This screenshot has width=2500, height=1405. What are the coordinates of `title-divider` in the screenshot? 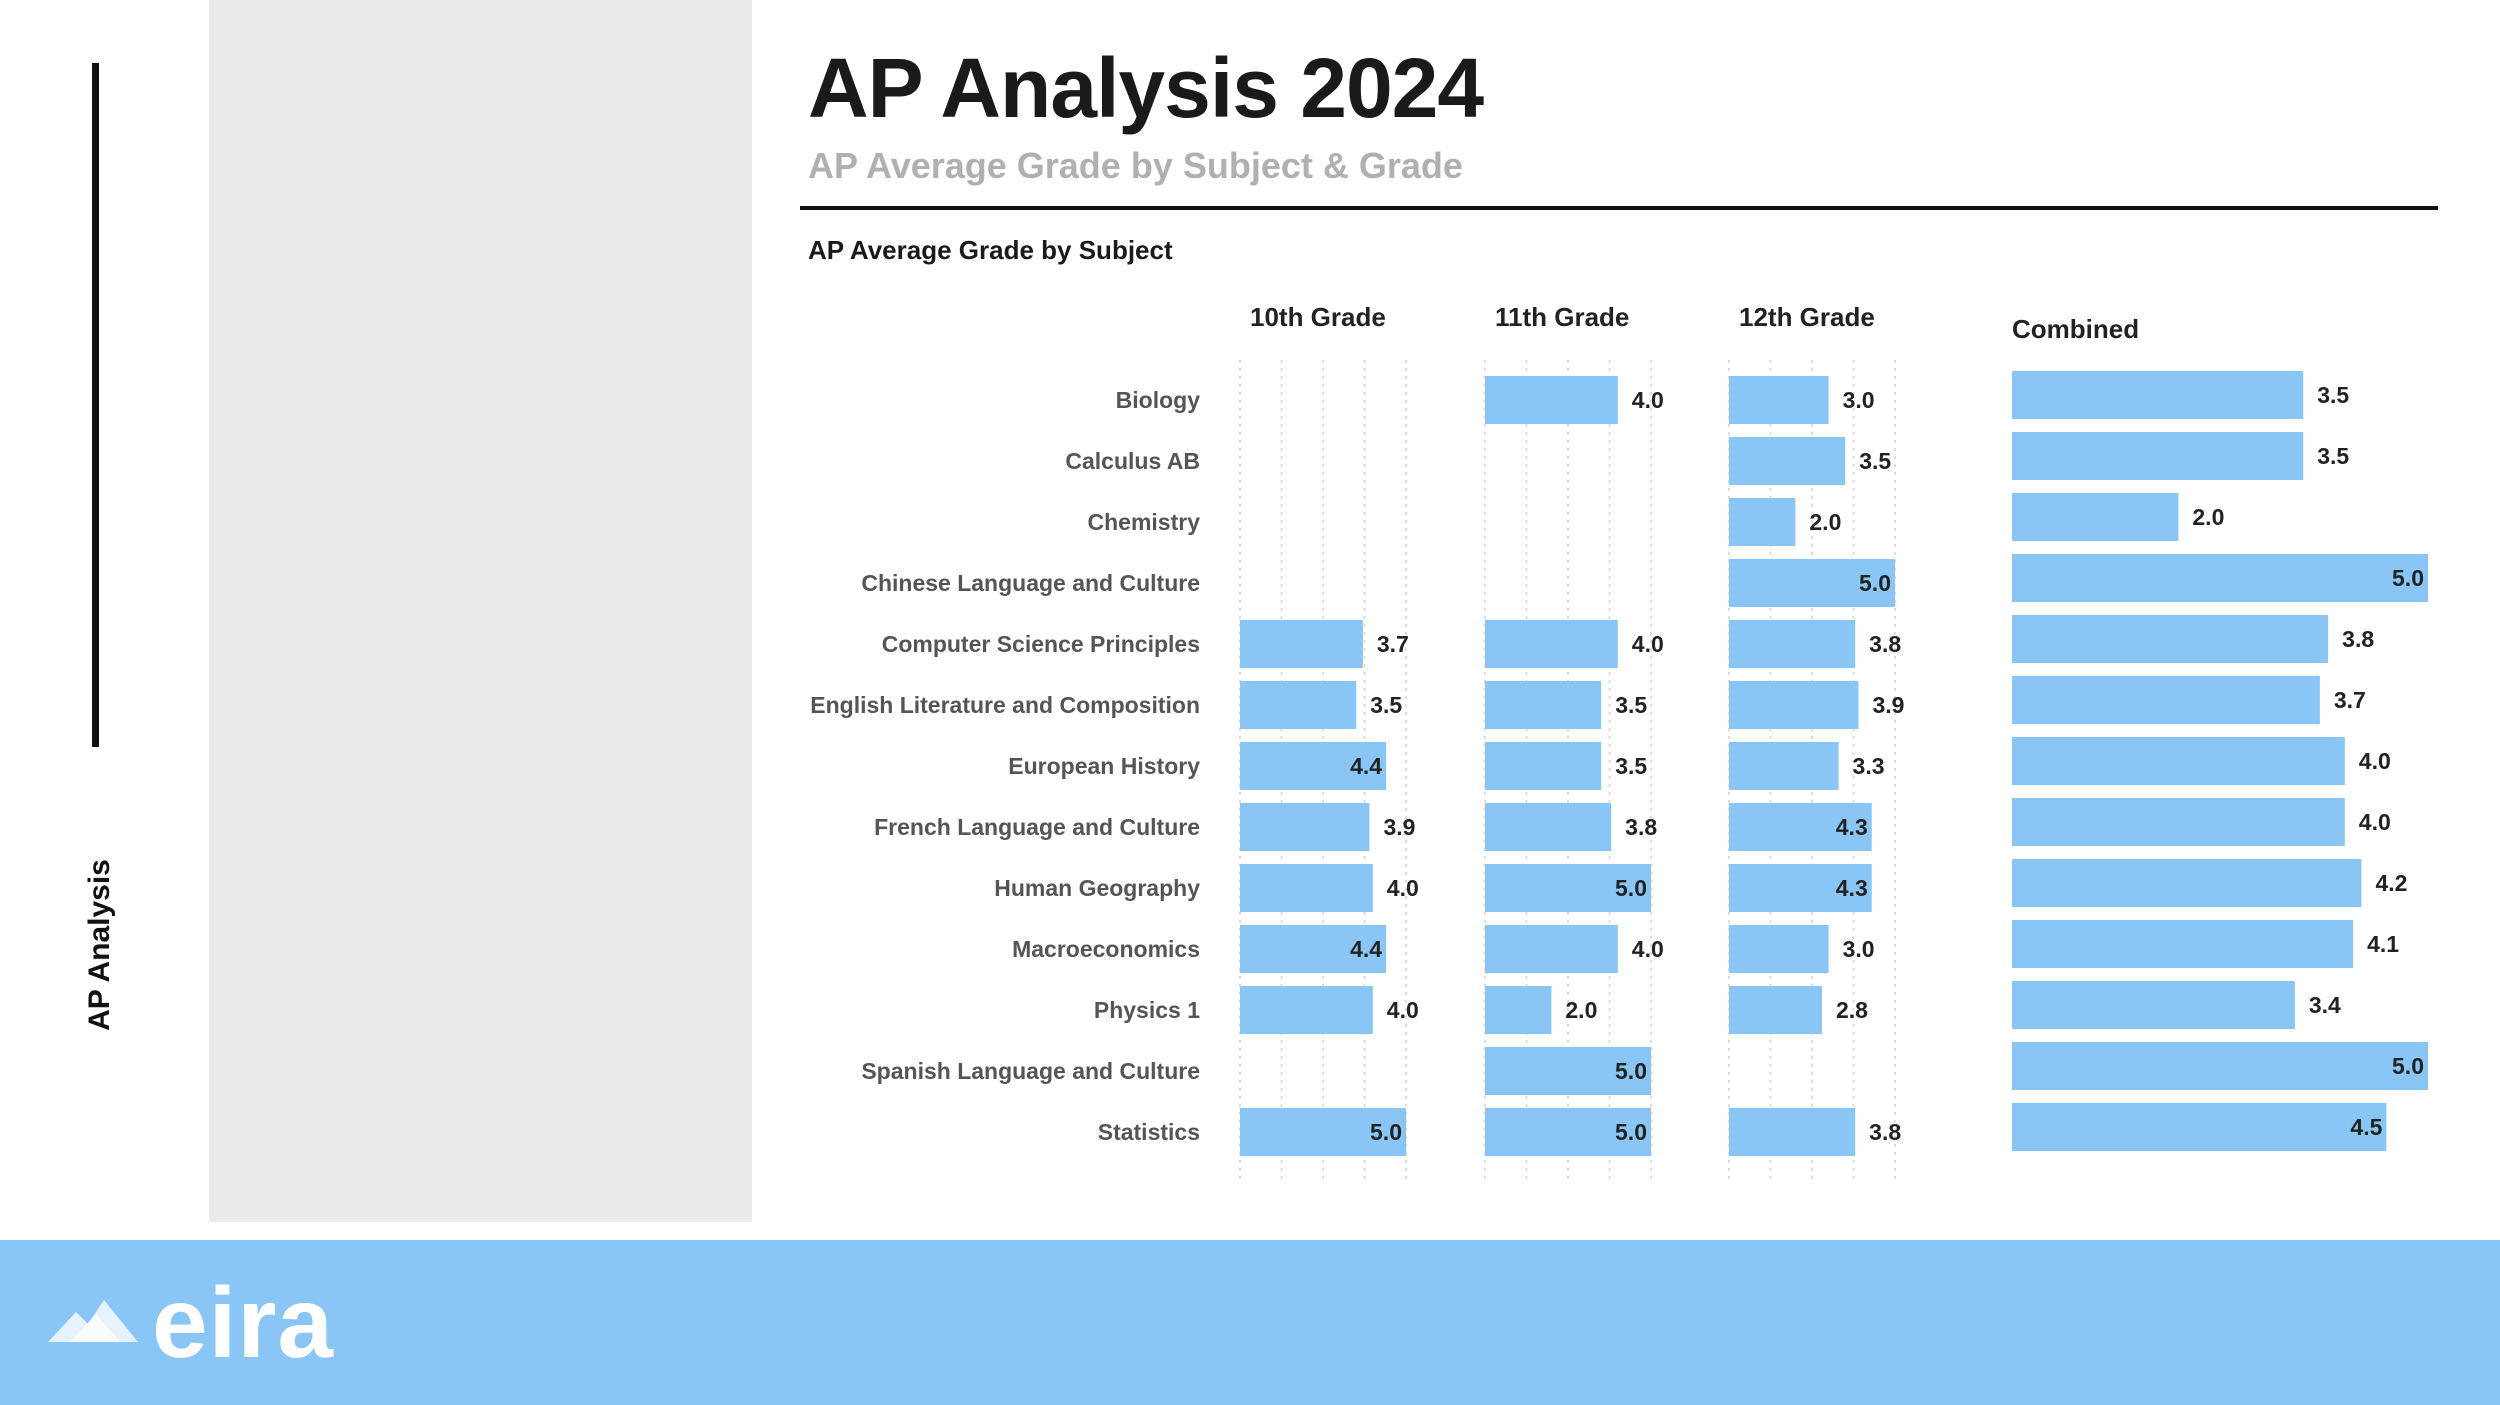 It's located at (1619, 208).